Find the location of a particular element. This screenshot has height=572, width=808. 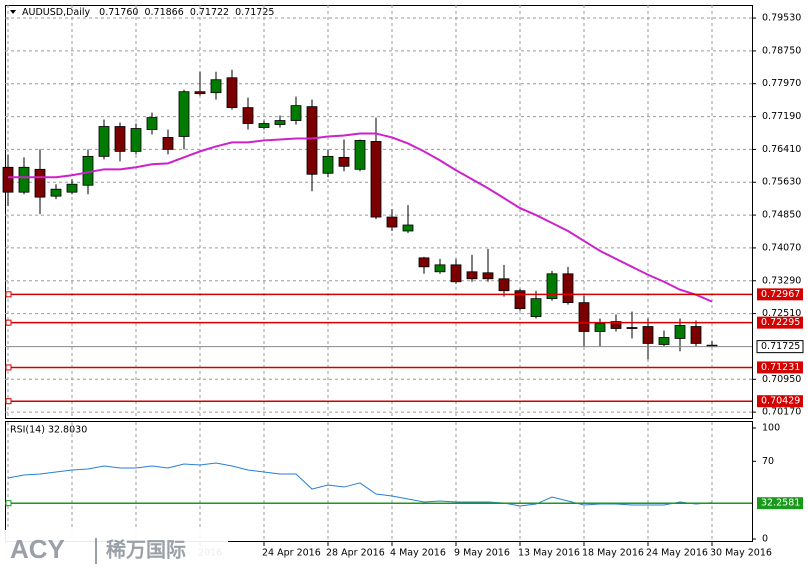

y-tick-label: 100 is located at coordinates (771, 428).